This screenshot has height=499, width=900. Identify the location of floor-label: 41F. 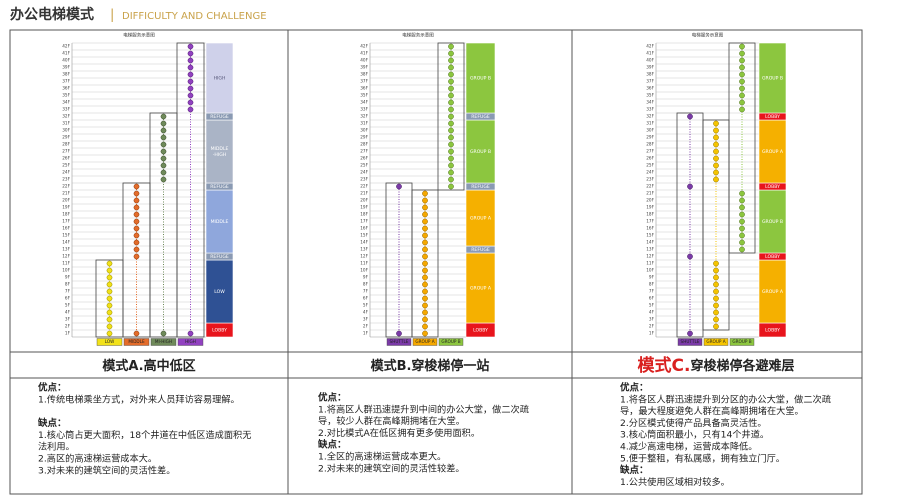
(650, 53).